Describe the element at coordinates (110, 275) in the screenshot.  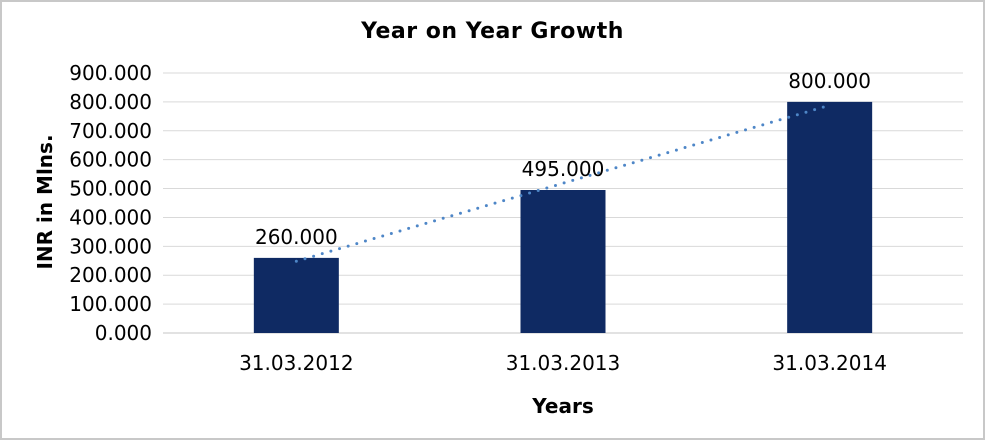
I see `y-tick-label: 200.000` at that location.